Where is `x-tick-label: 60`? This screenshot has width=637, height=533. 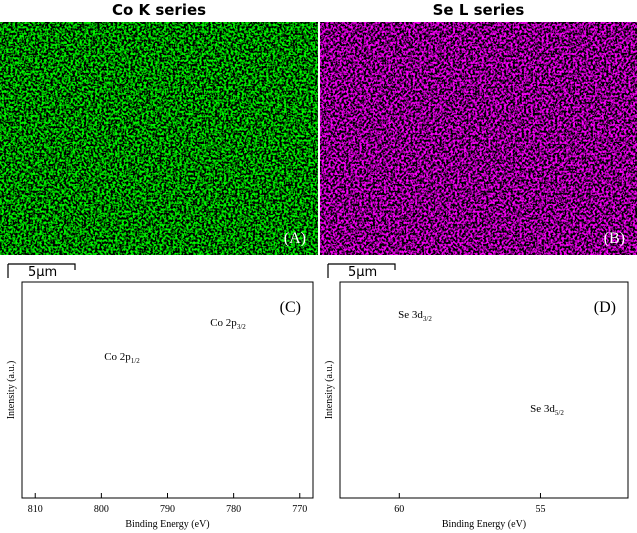
x-tick-label: 60 is located at coordinates (399, 509).